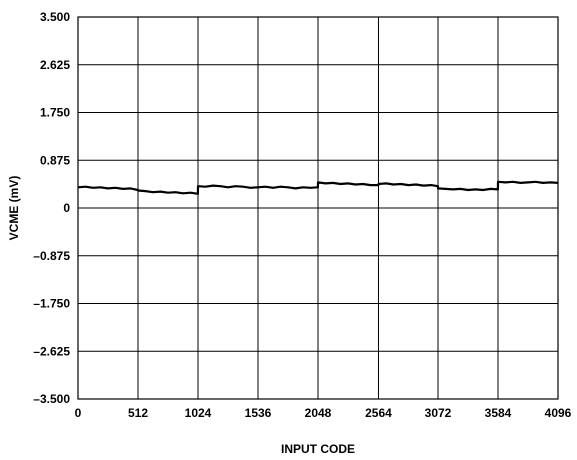 This screenshot has width=577, height=460. What do you see at coordinates (55, 17) in the screenshot?
I see `y-tick-label: 3.500` at bounding box center [55, 17].